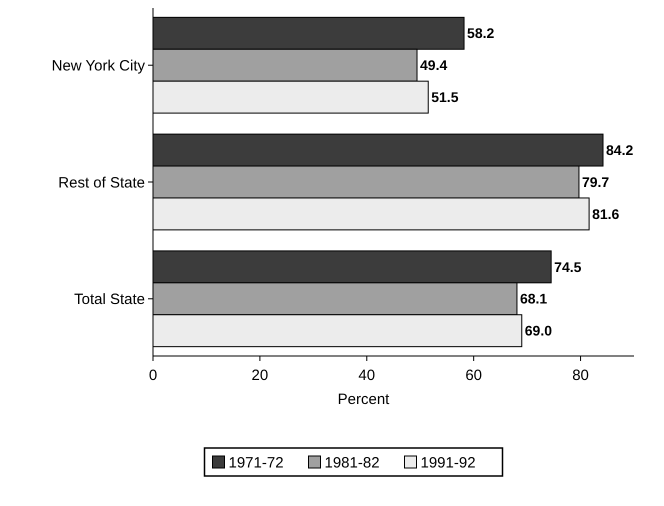  I want to click on x-tick-label: 0, so click(153, 375).